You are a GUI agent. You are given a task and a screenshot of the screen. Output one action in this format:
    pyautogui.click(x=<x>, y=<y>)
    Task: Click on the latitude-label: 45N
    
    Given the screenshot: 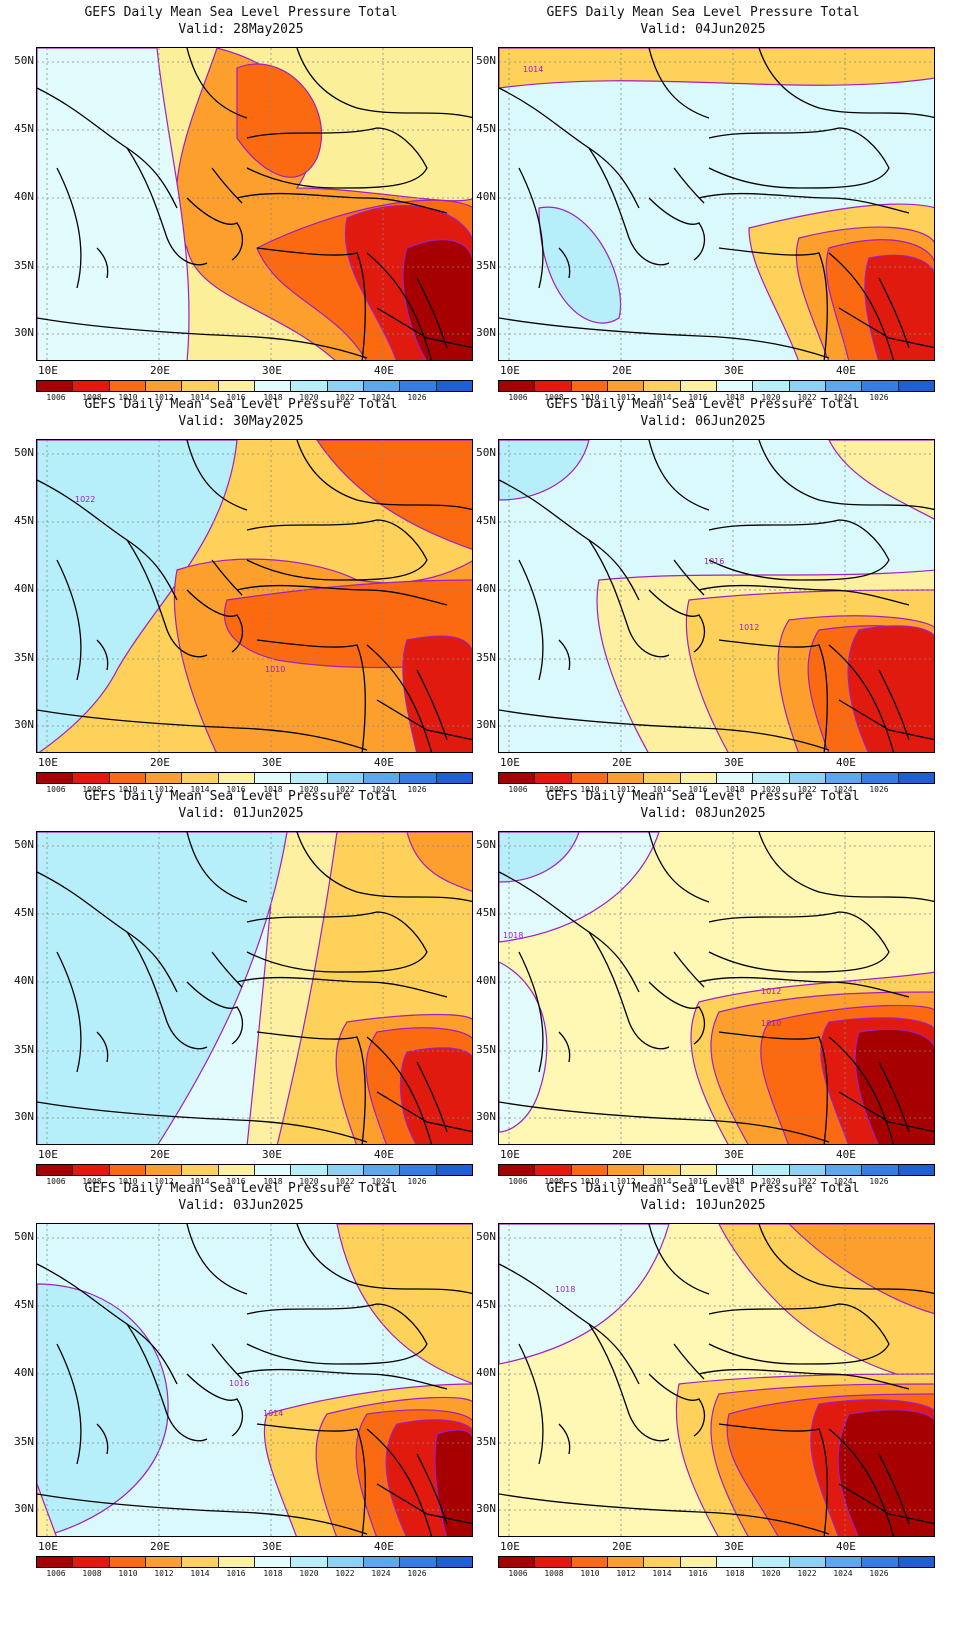 What is the action you would take?
    pyautogui.click(x=24, y=520)
    